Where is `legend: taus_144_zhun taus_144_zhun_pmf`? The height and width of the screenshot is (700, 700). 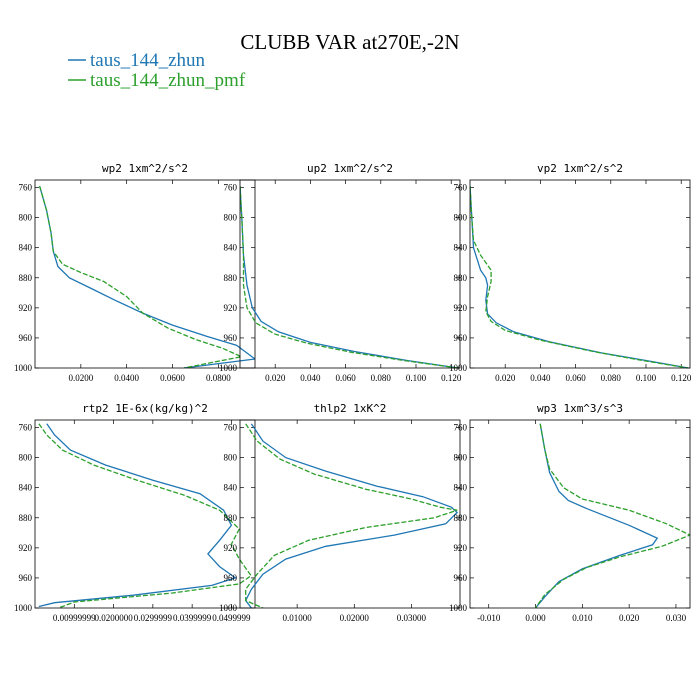 legend: taus_144_zhun taus_144_zhun_pmf is located at coordinates (157, 70).